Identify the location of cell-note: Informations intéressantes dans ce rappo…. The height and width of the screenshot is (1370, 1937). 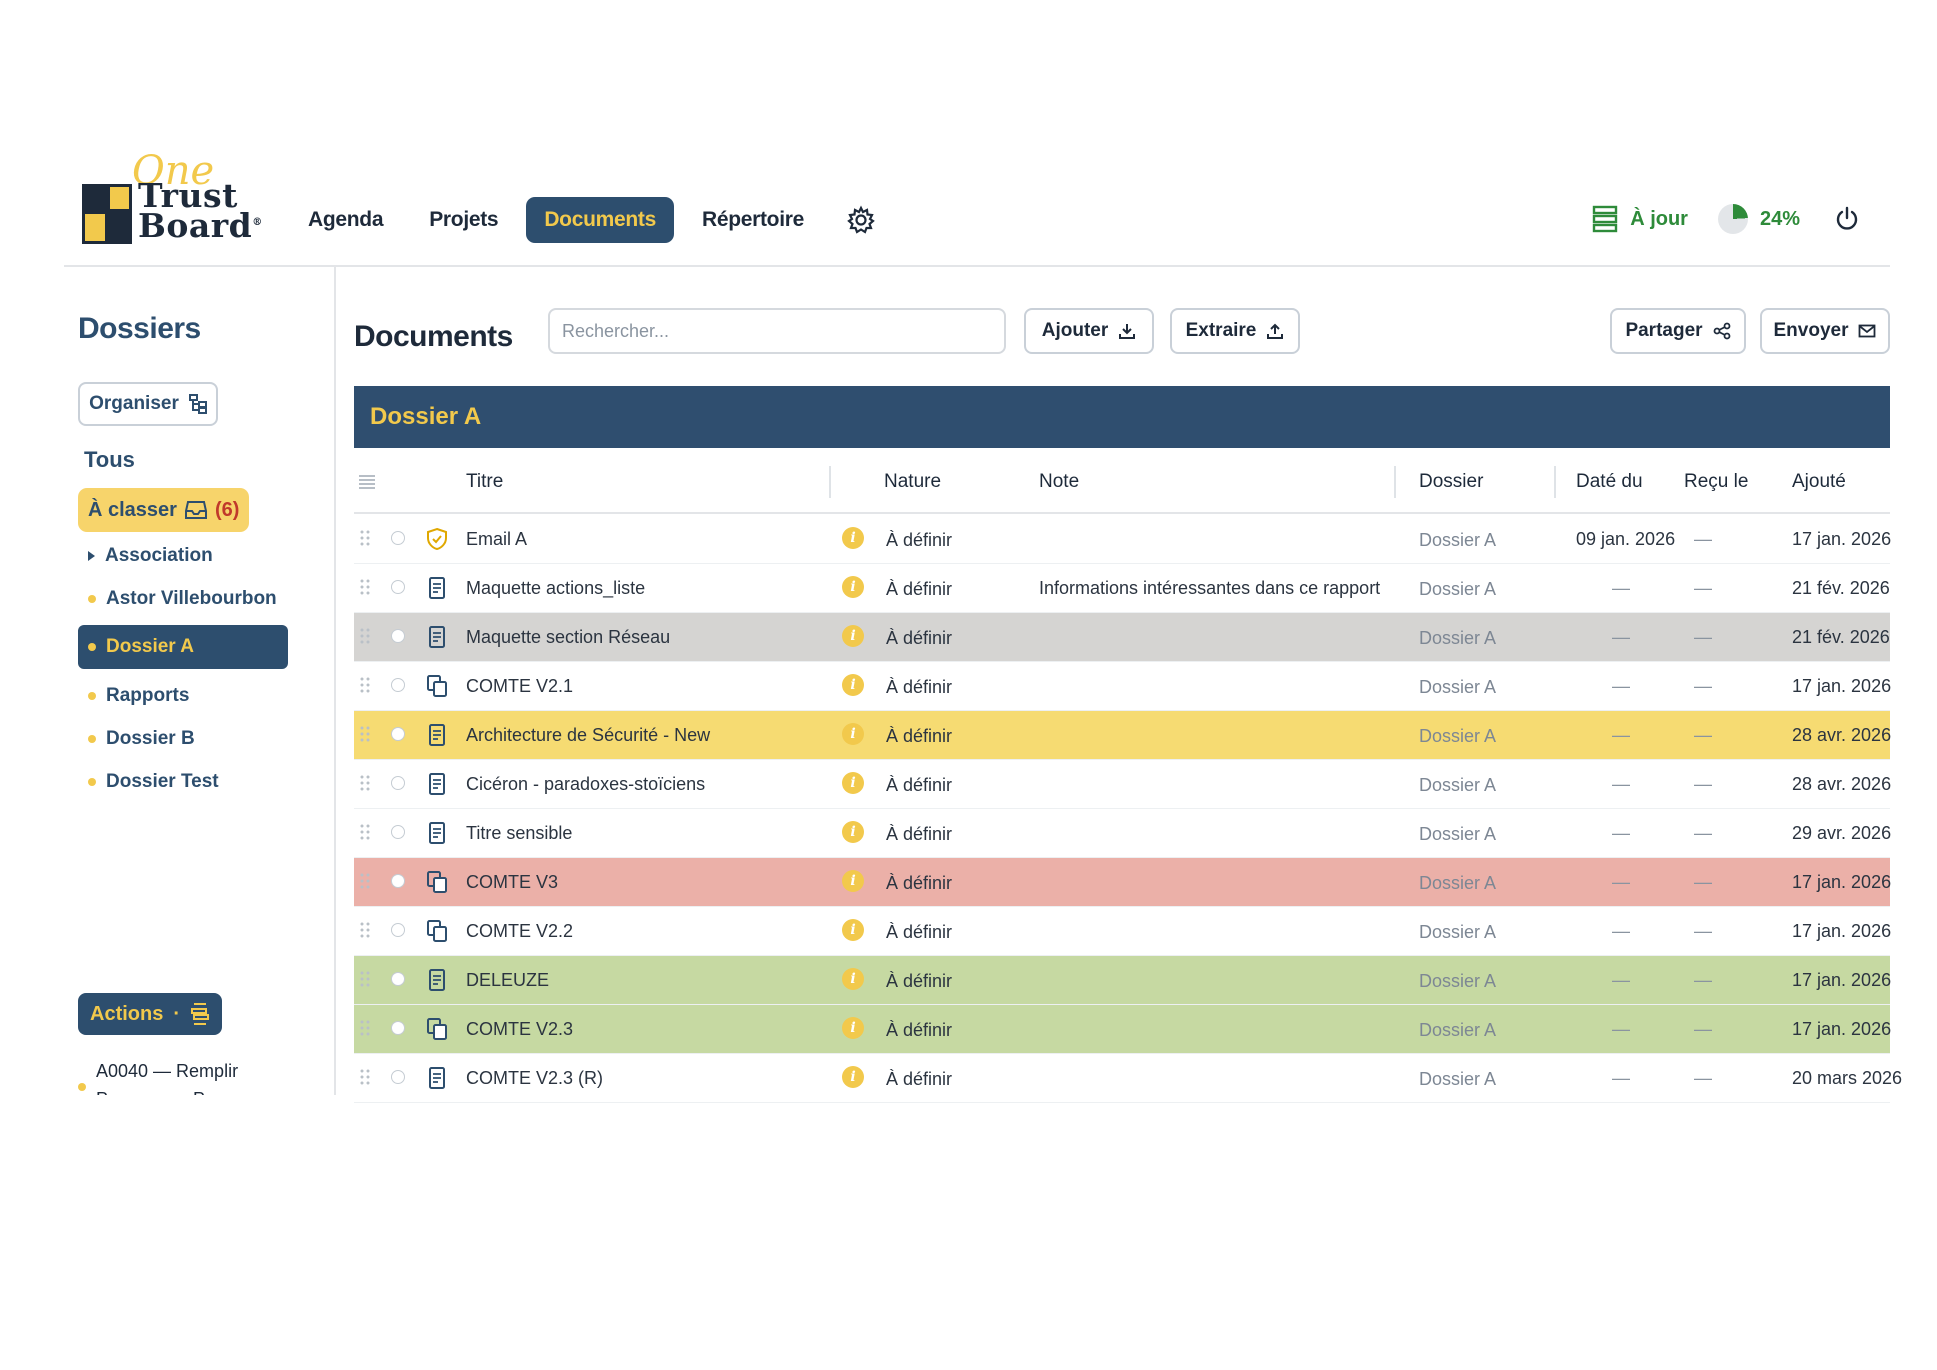
(1210, 588).